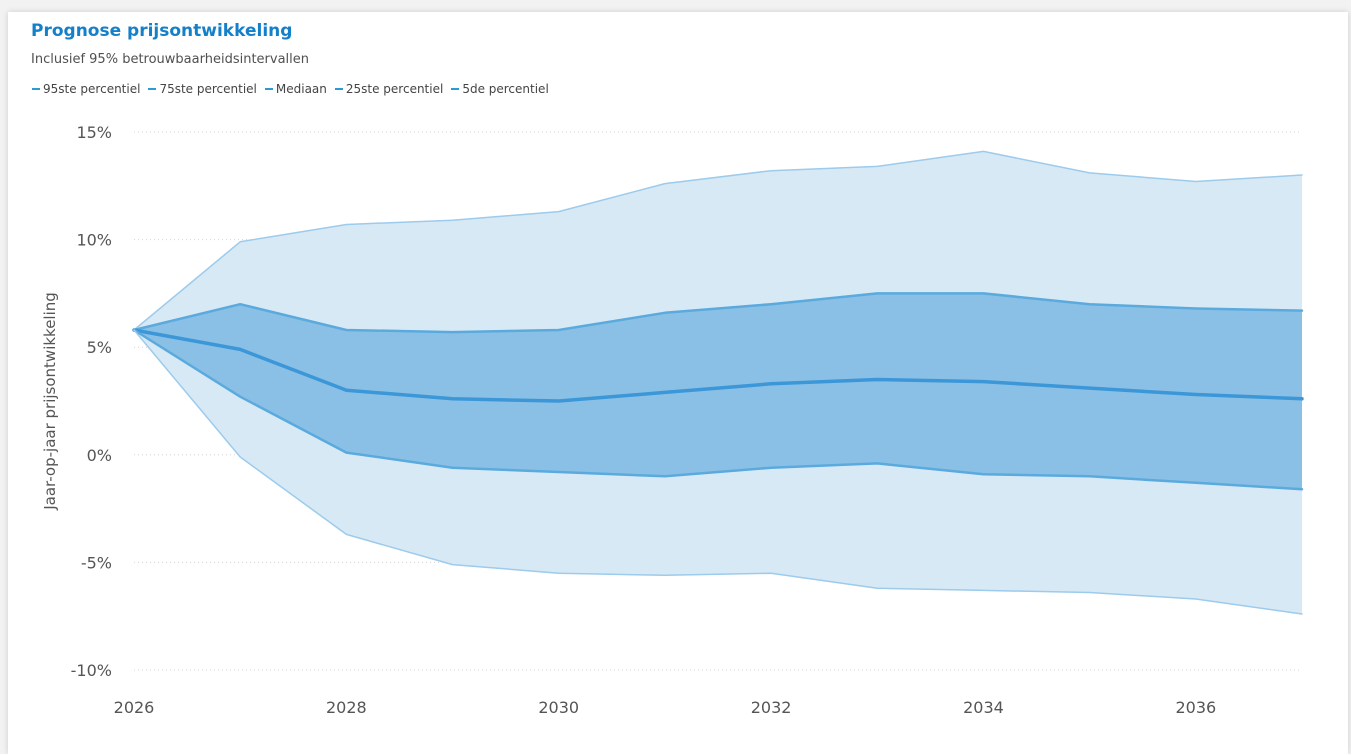  I want to click on y-tick-label: 15%, so click(94, 132).